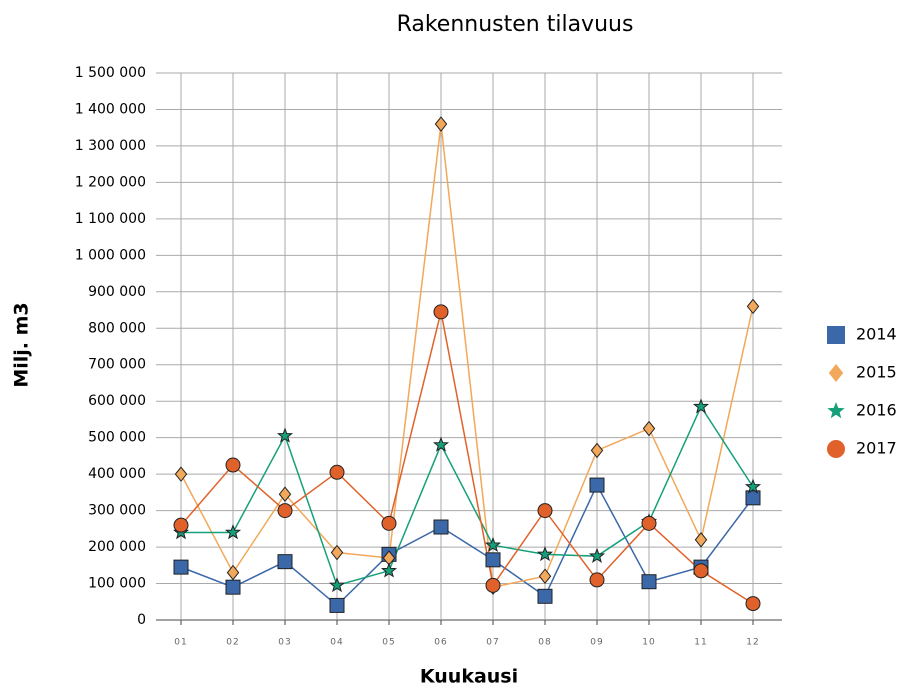  I want to click on x-tick-label: 06, so click(440, 643).